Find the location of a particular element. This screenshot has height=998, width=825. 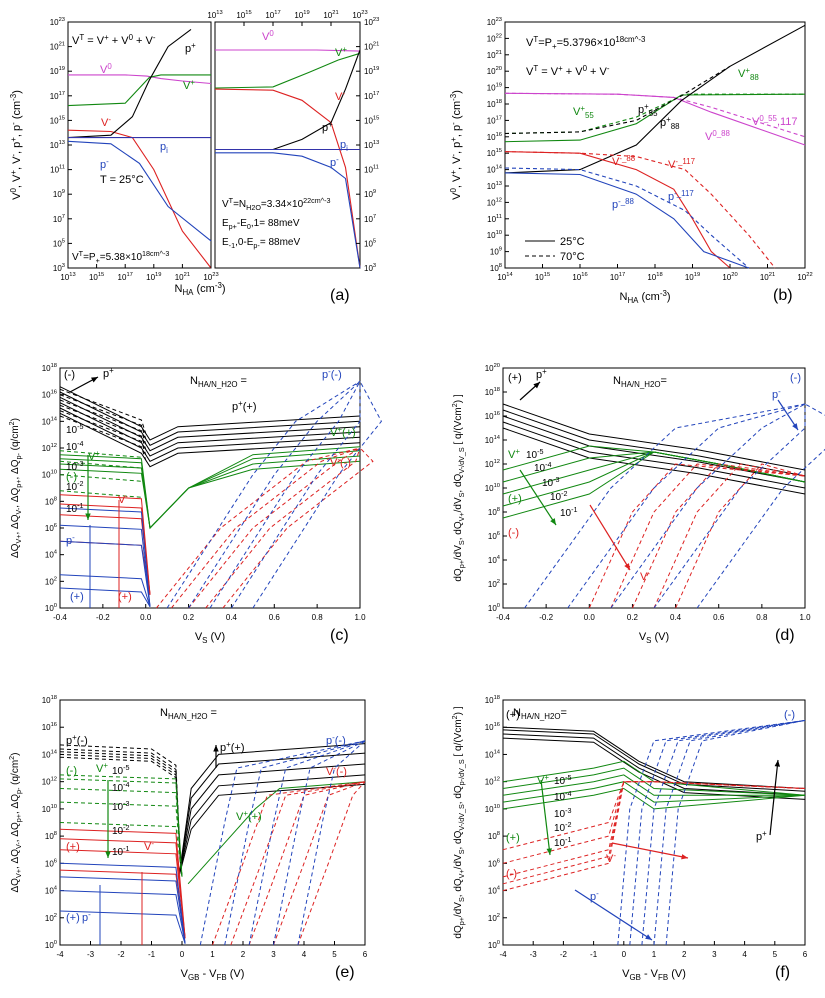

y-tick-label: 1019​ is located at coordinates (494, 88).